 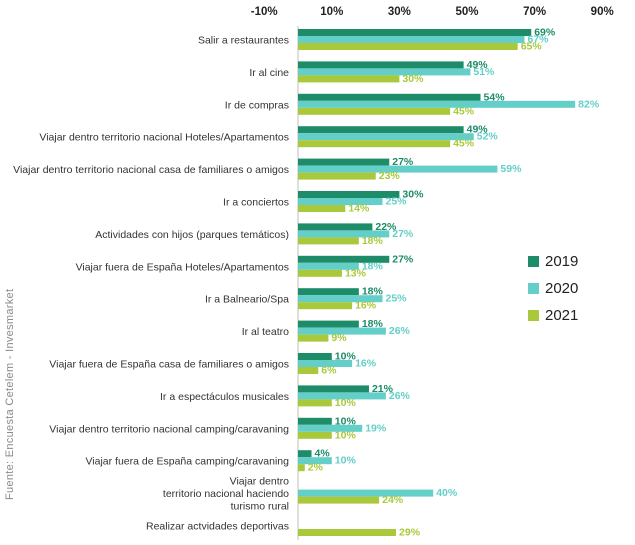 What do you see at coordinates (589, 104) in the screenshot?
I see `value-label-2020: 82%` at bounding box center [589, 104].